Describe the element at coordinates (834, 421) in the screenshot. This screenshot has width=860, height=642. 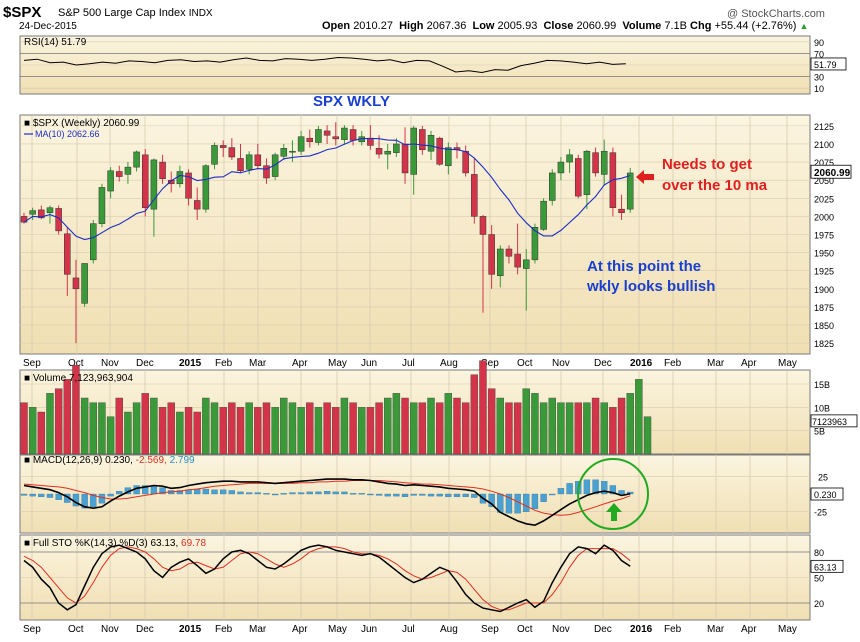
I see `volume-last-value-box` at that location.